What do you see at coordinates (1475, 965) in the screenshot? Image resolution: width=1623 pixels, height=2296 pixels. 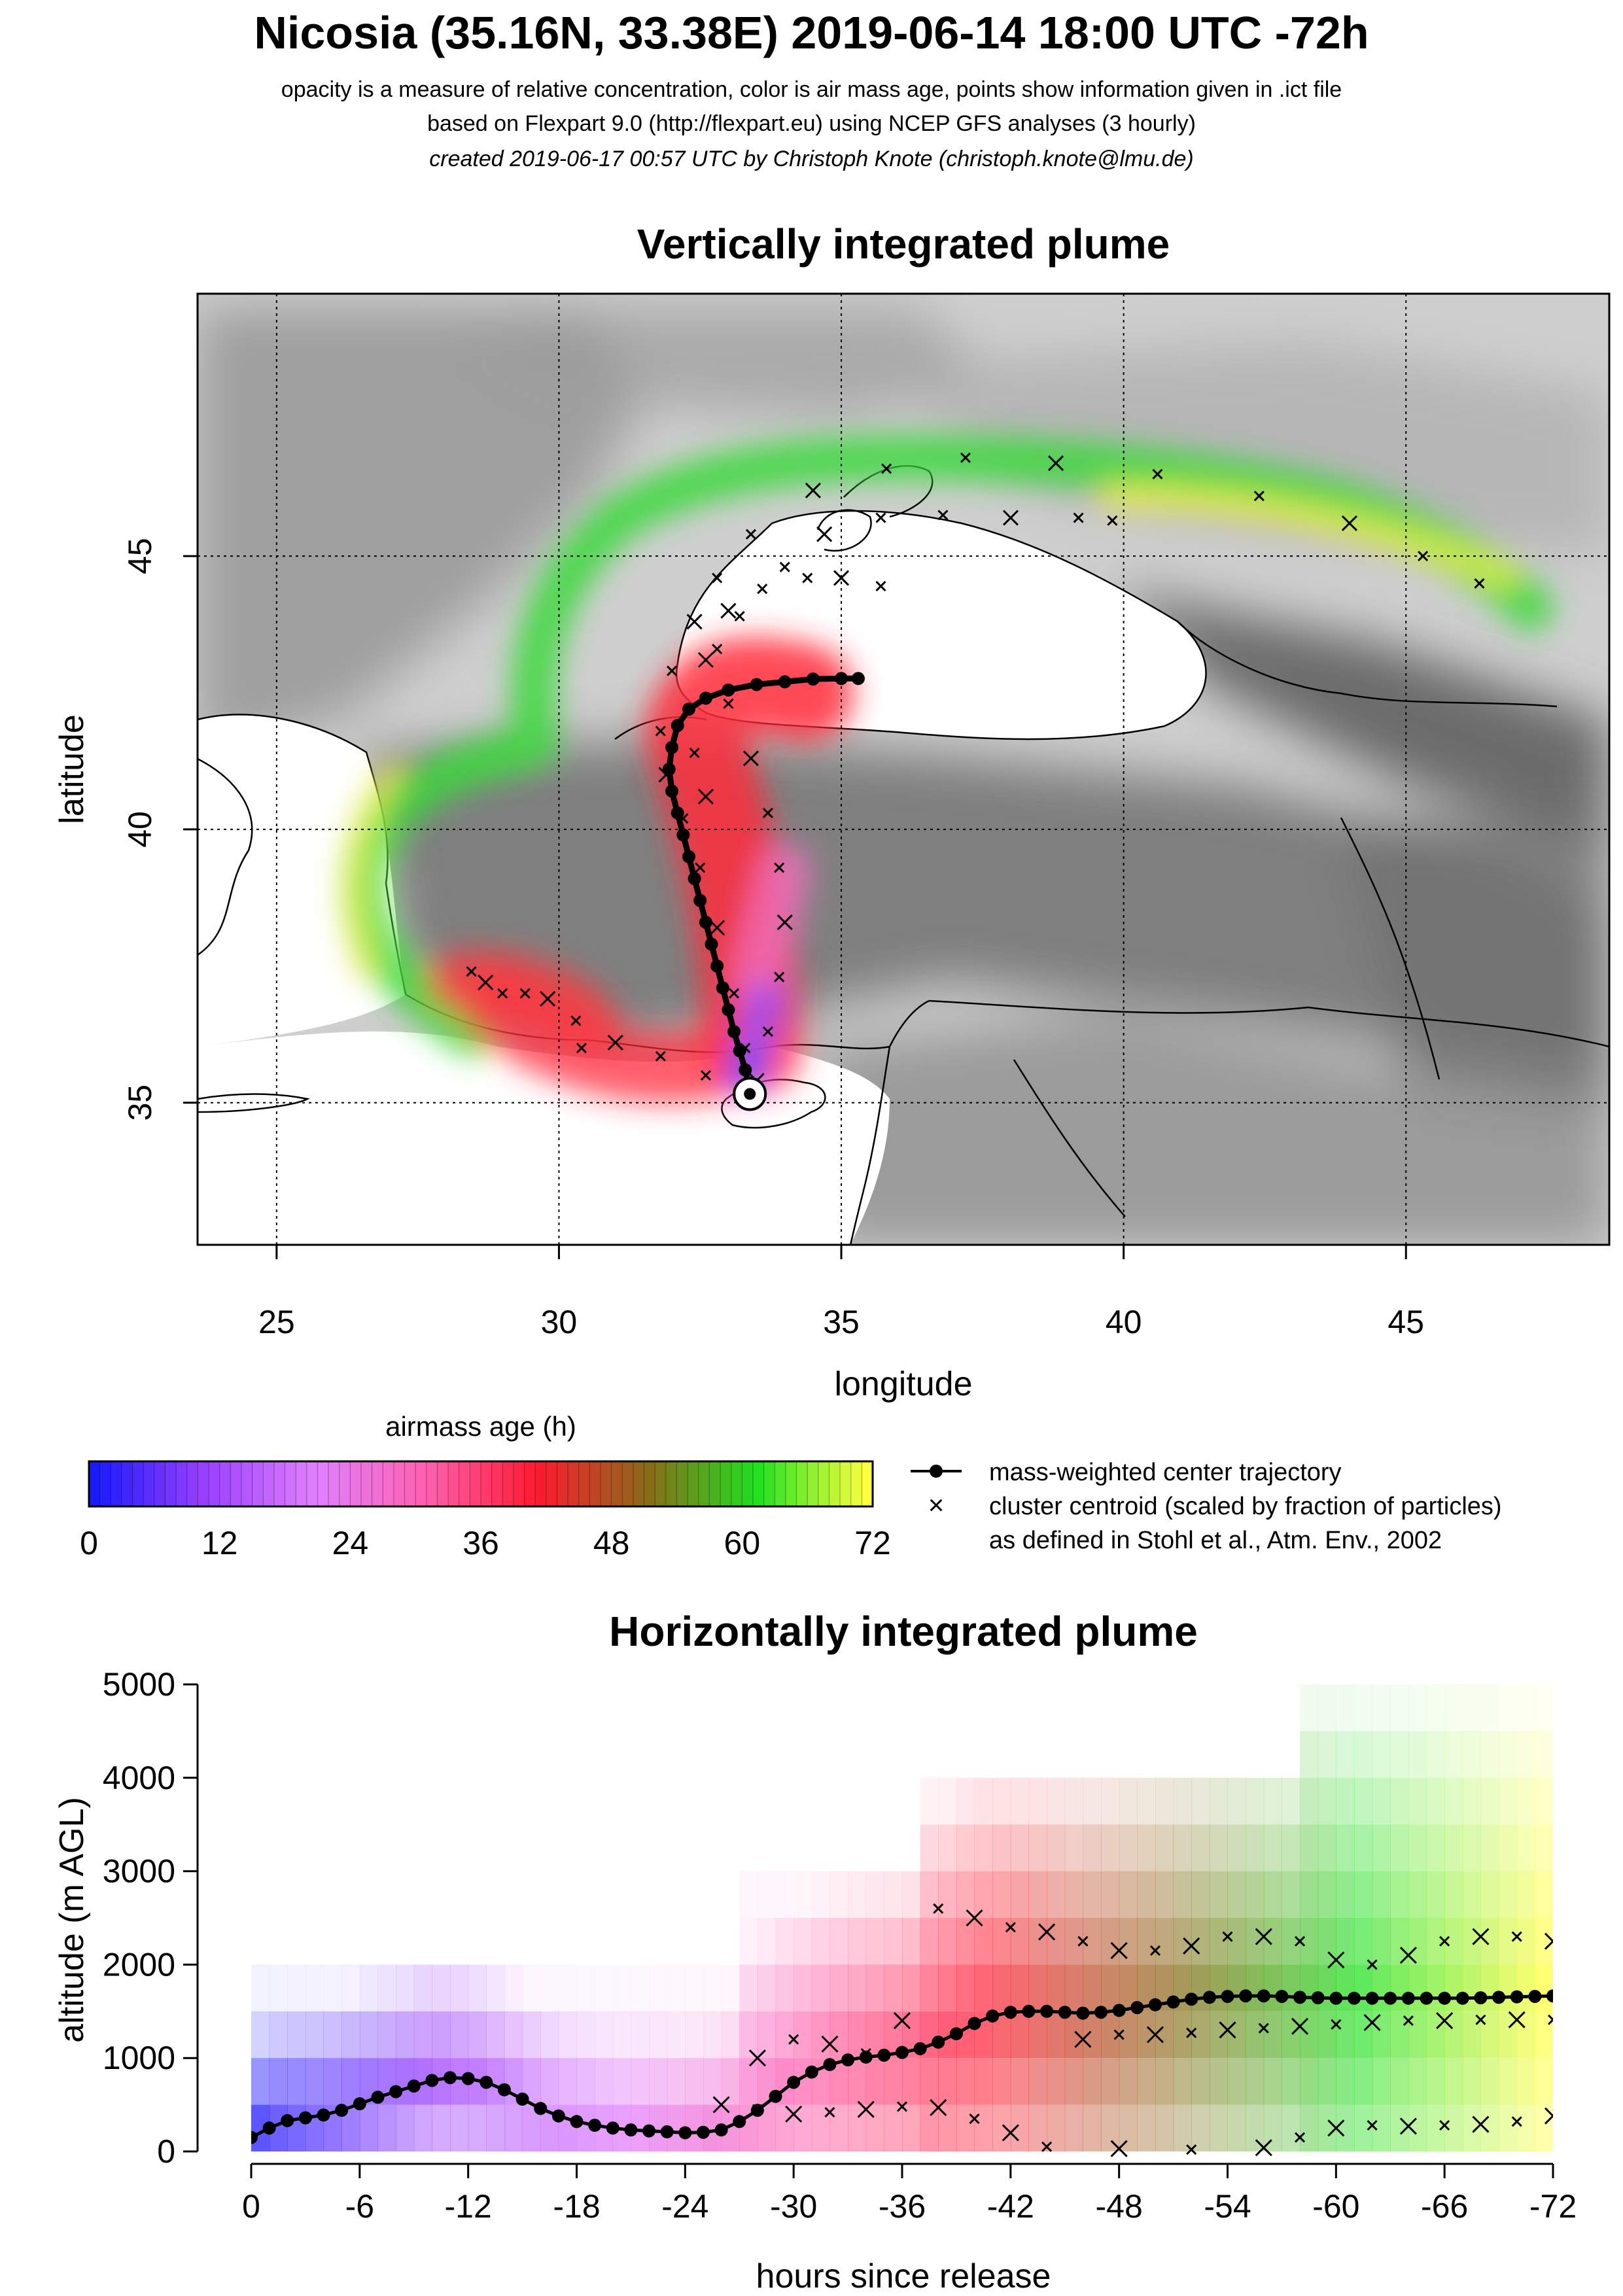 I see `terrain-iran` at bounding box center [1475, 965].